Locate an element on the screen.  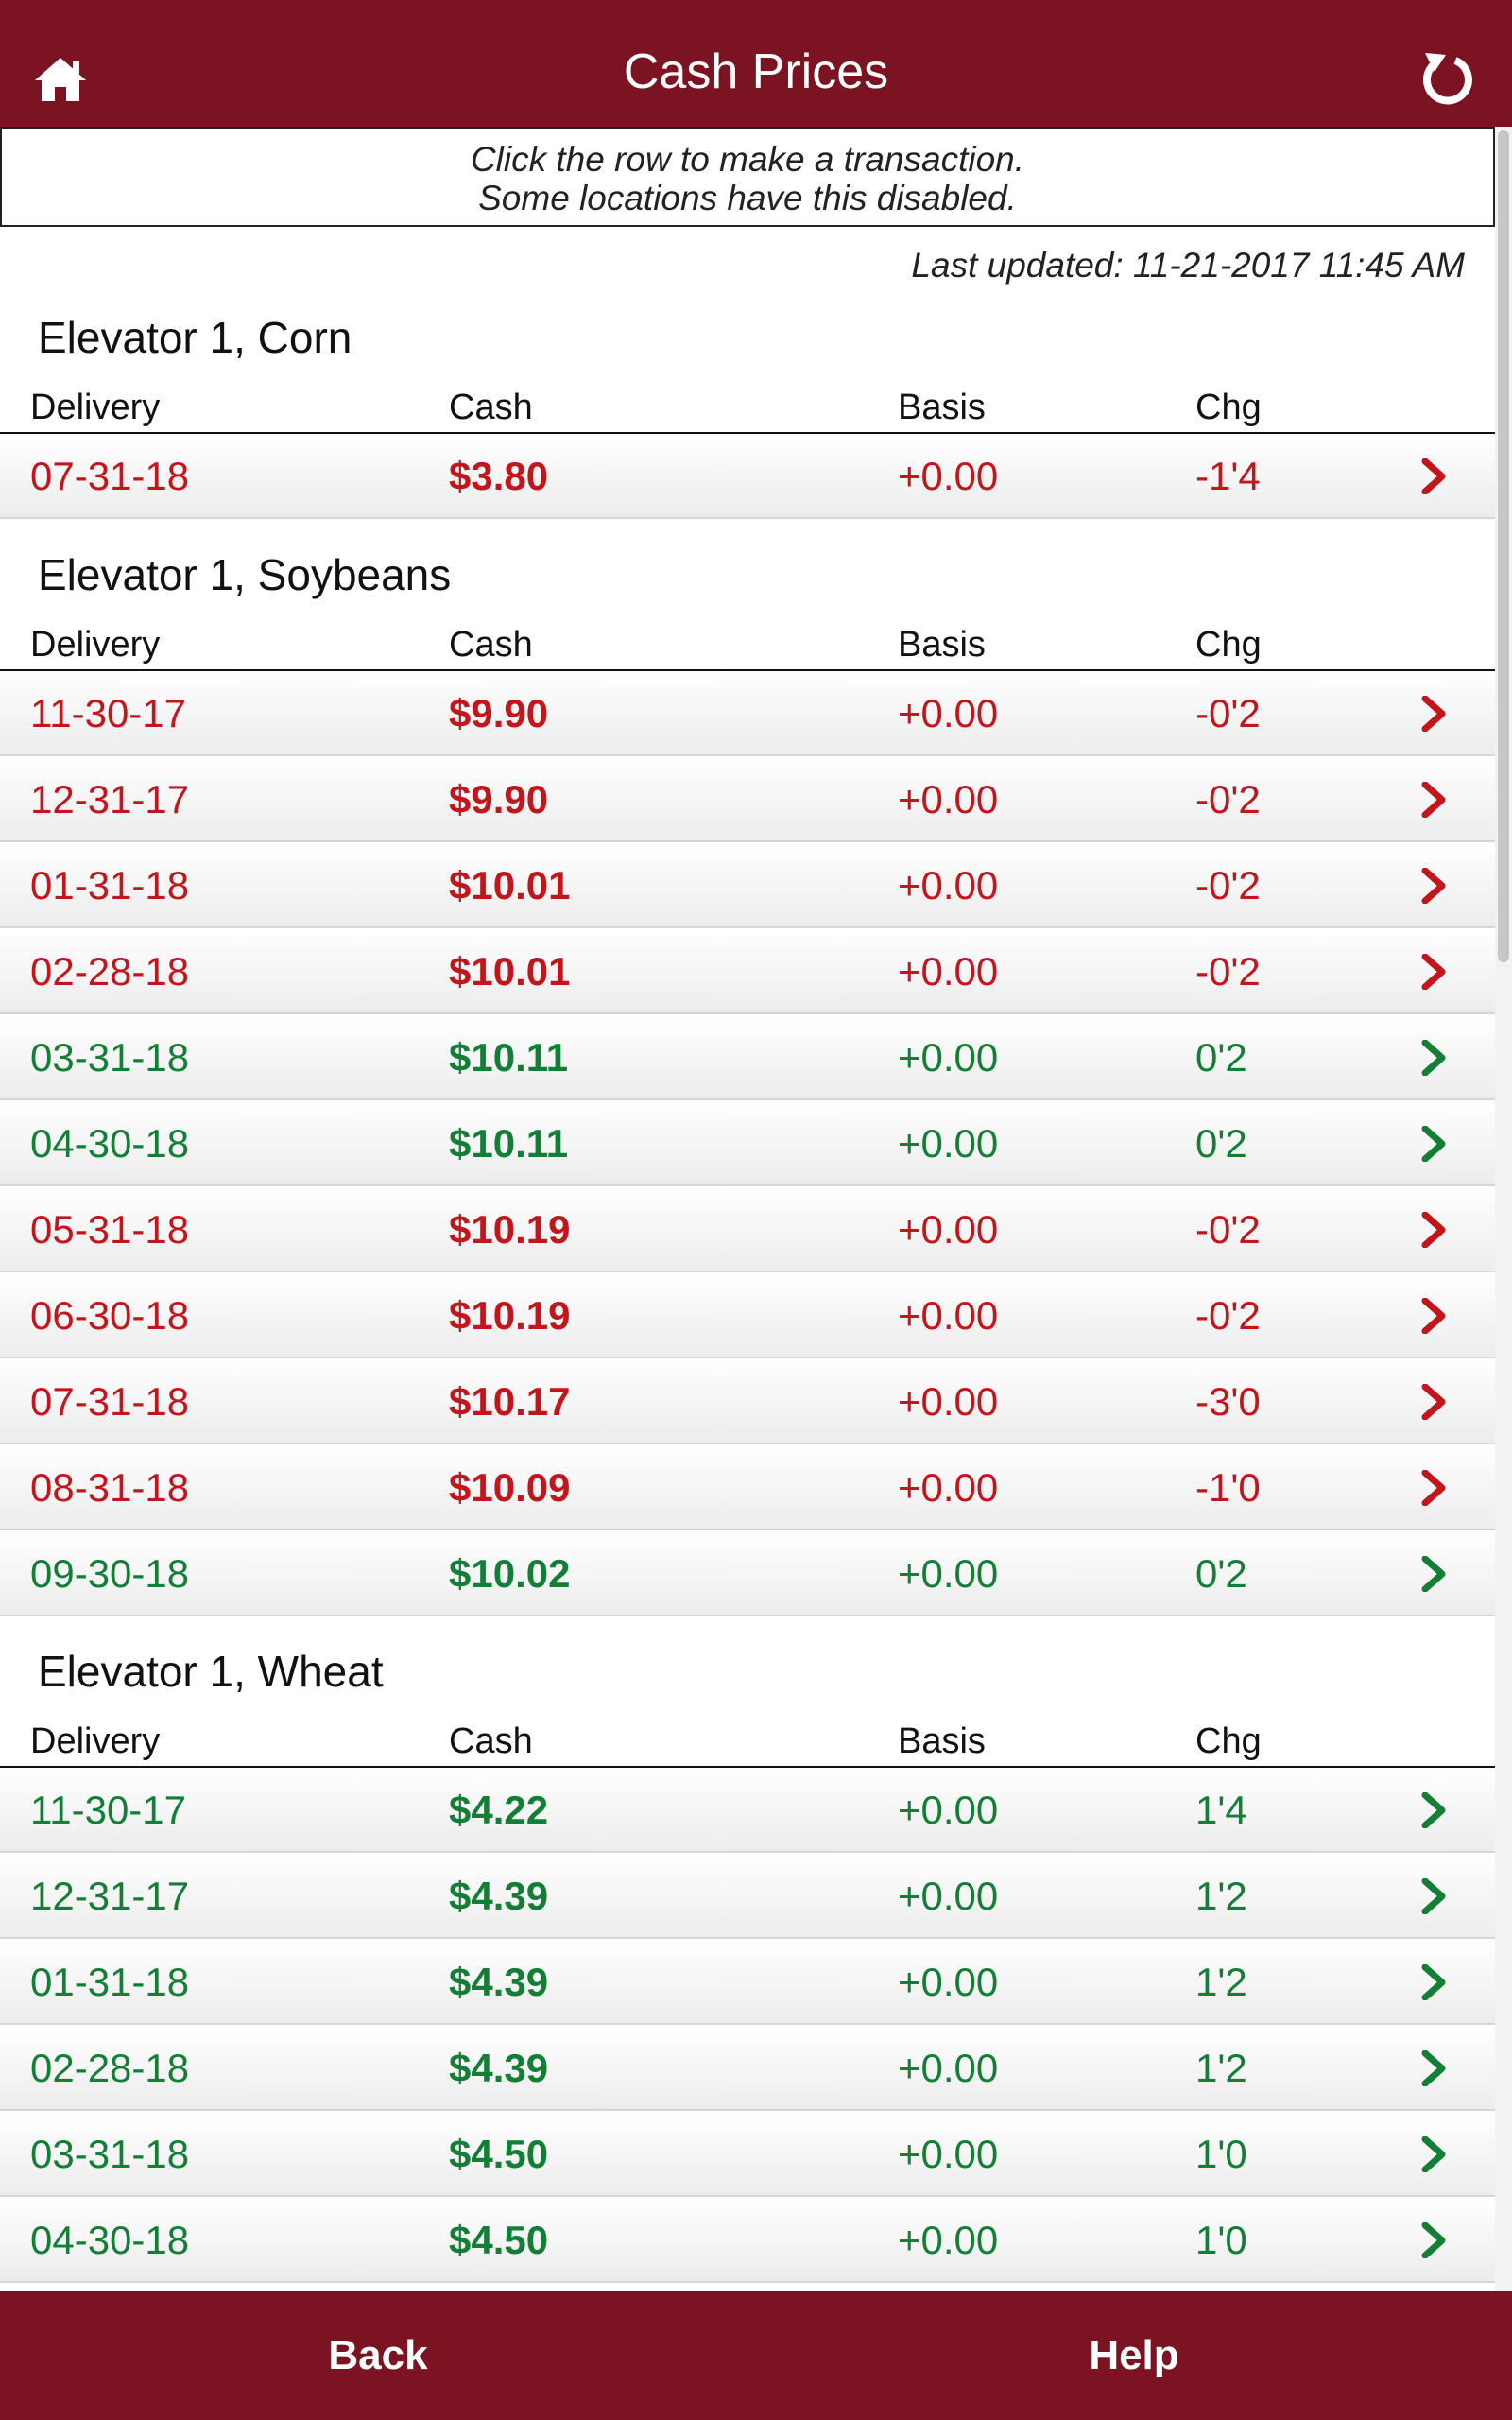
col-head-basis: Basis is located at coordinates (942, 645).